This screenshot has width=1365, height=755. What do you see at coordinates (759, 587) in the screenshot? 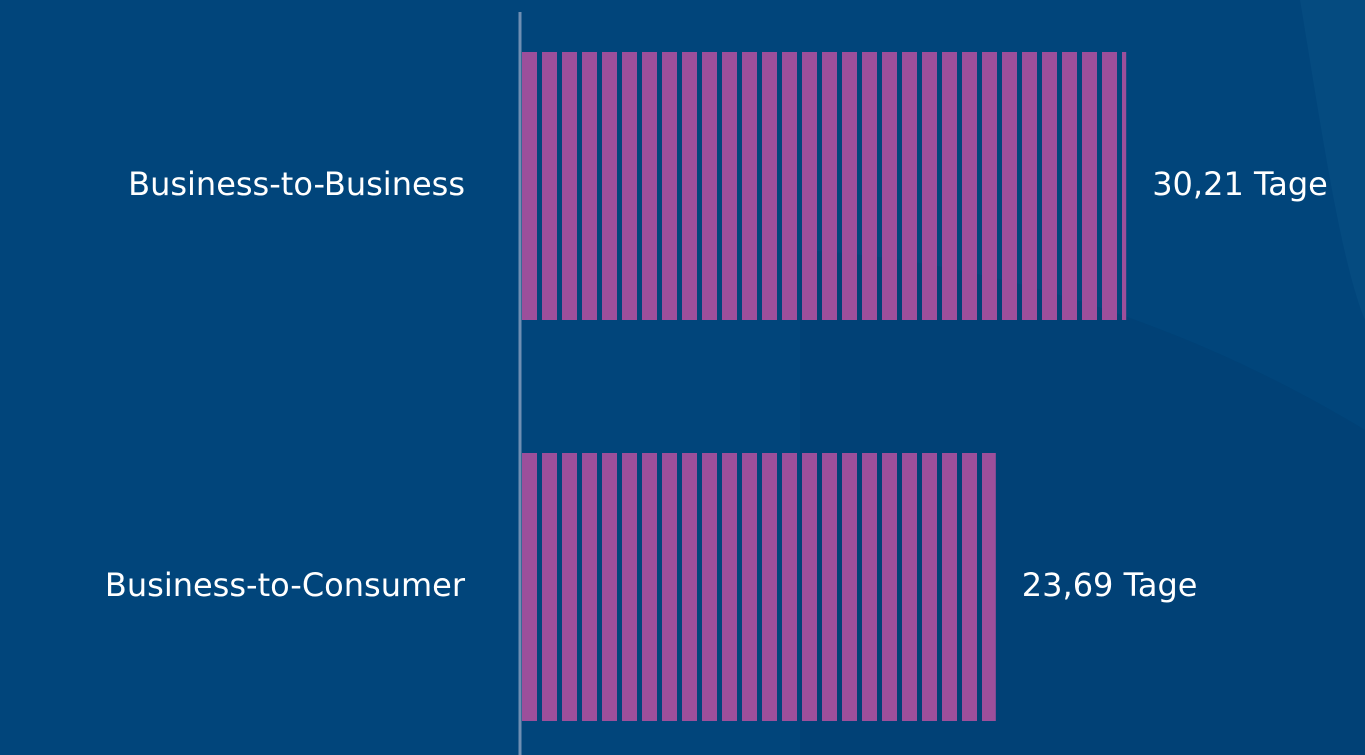
I see `bar` at bounding box center [759, 587].